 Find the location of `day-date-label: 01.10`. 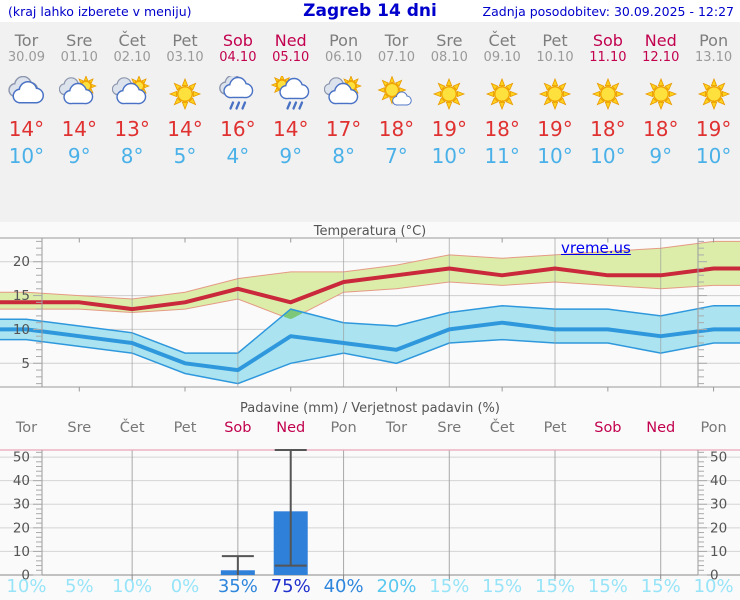

day-date-label: 01.10 is located at coordinates (79, 57).